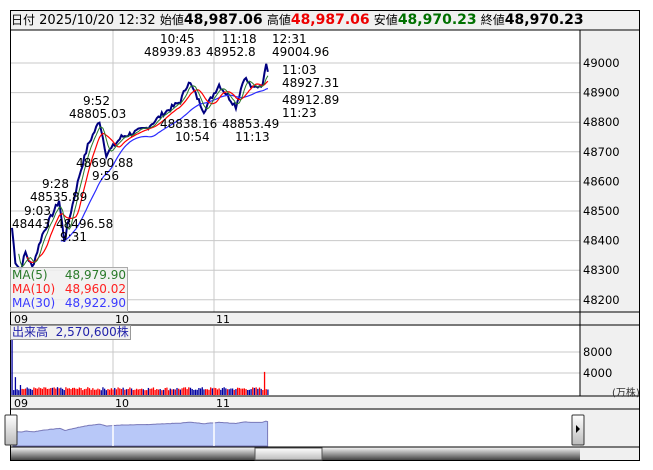 The image size is (653, 470). What do you see at coordinates (189, 124) in the screenshot?
I see `price-annotation: 48838.16` at bounding box center [189, 124].